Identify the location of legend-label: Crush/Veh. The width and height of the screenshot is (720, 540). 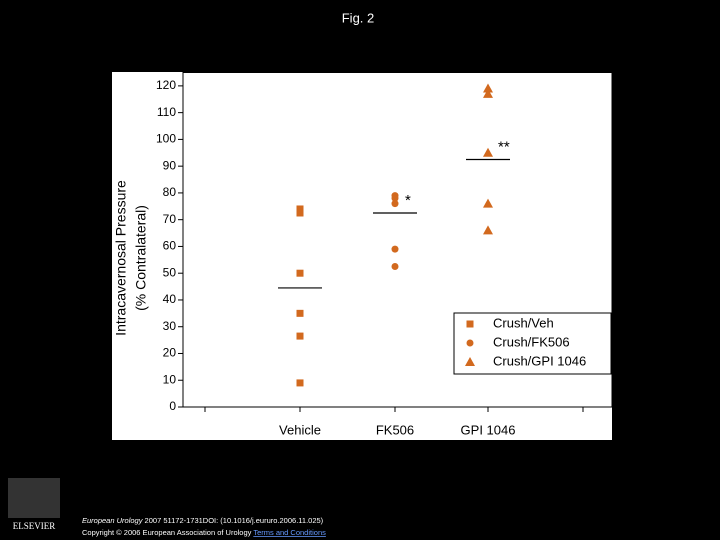
(523, 322).